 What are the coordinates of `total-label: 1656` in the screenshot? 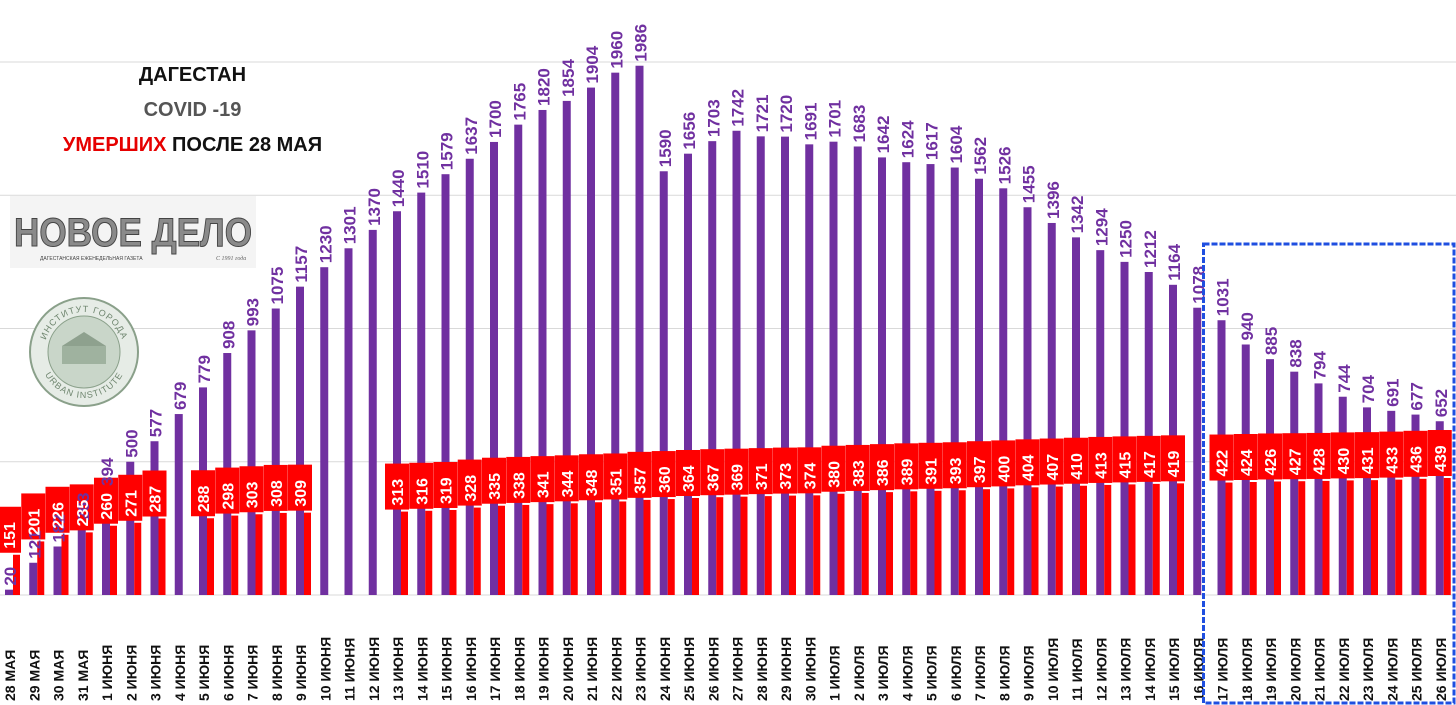 It's located at (689, 131).